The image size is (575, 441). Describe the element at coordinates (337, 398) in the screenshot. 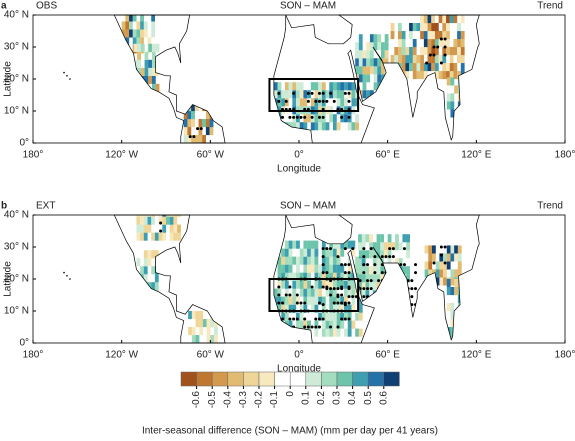

I see `colorbar-tick-label: 0.3` at that location.